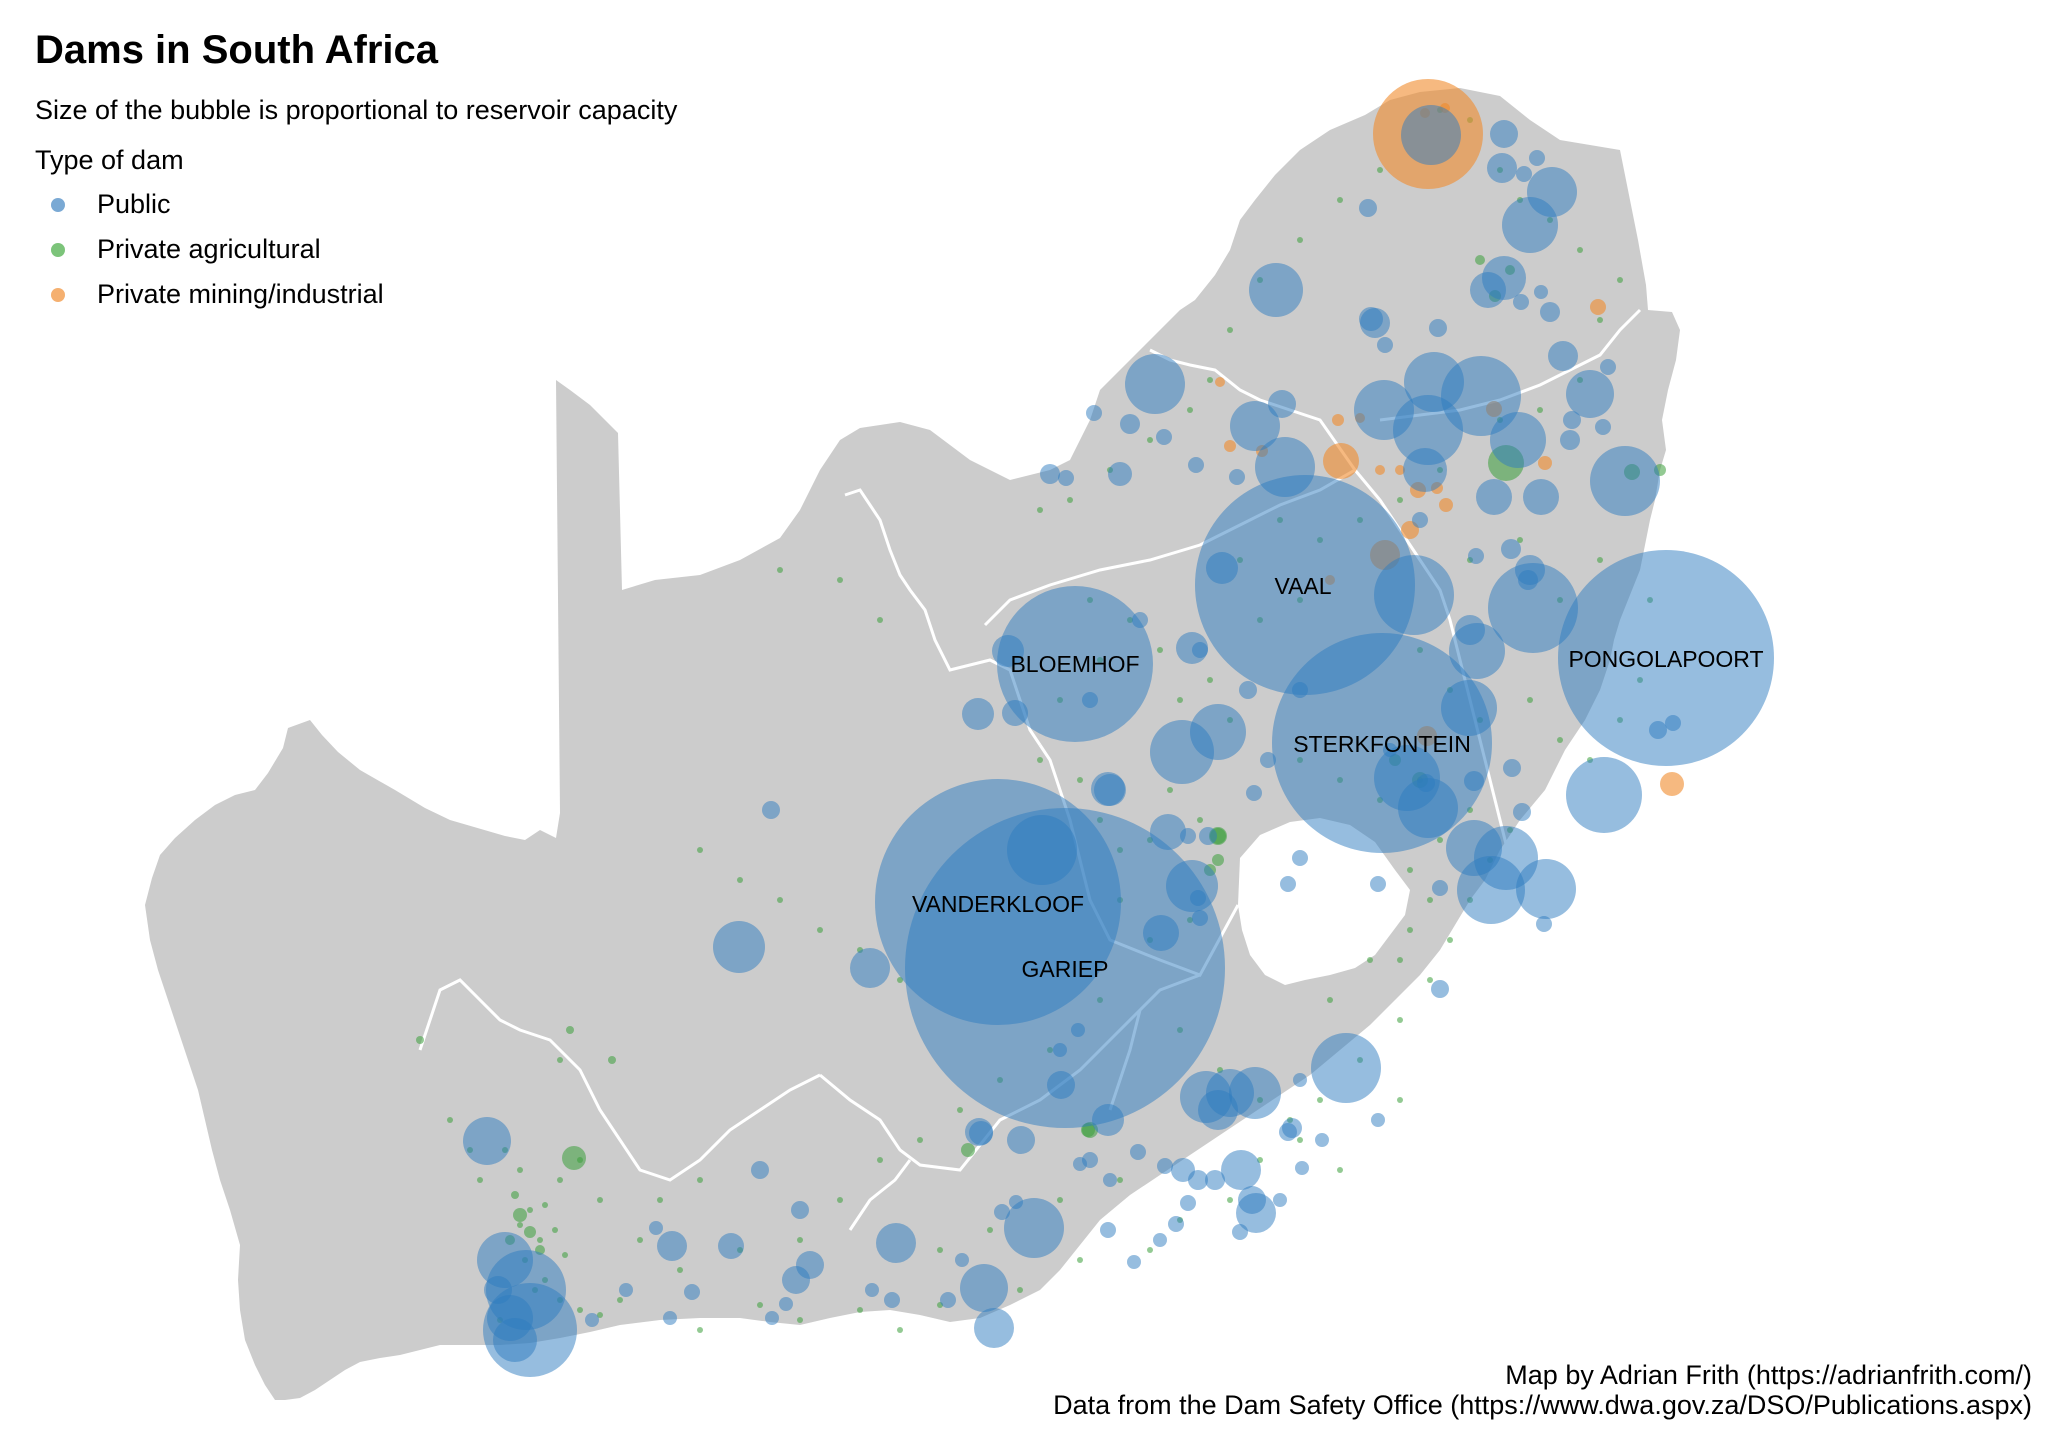 Image resolution: width=2048 pixels, height=1448 pixels. I want to click on legend-dot-public, so click(58, 204).